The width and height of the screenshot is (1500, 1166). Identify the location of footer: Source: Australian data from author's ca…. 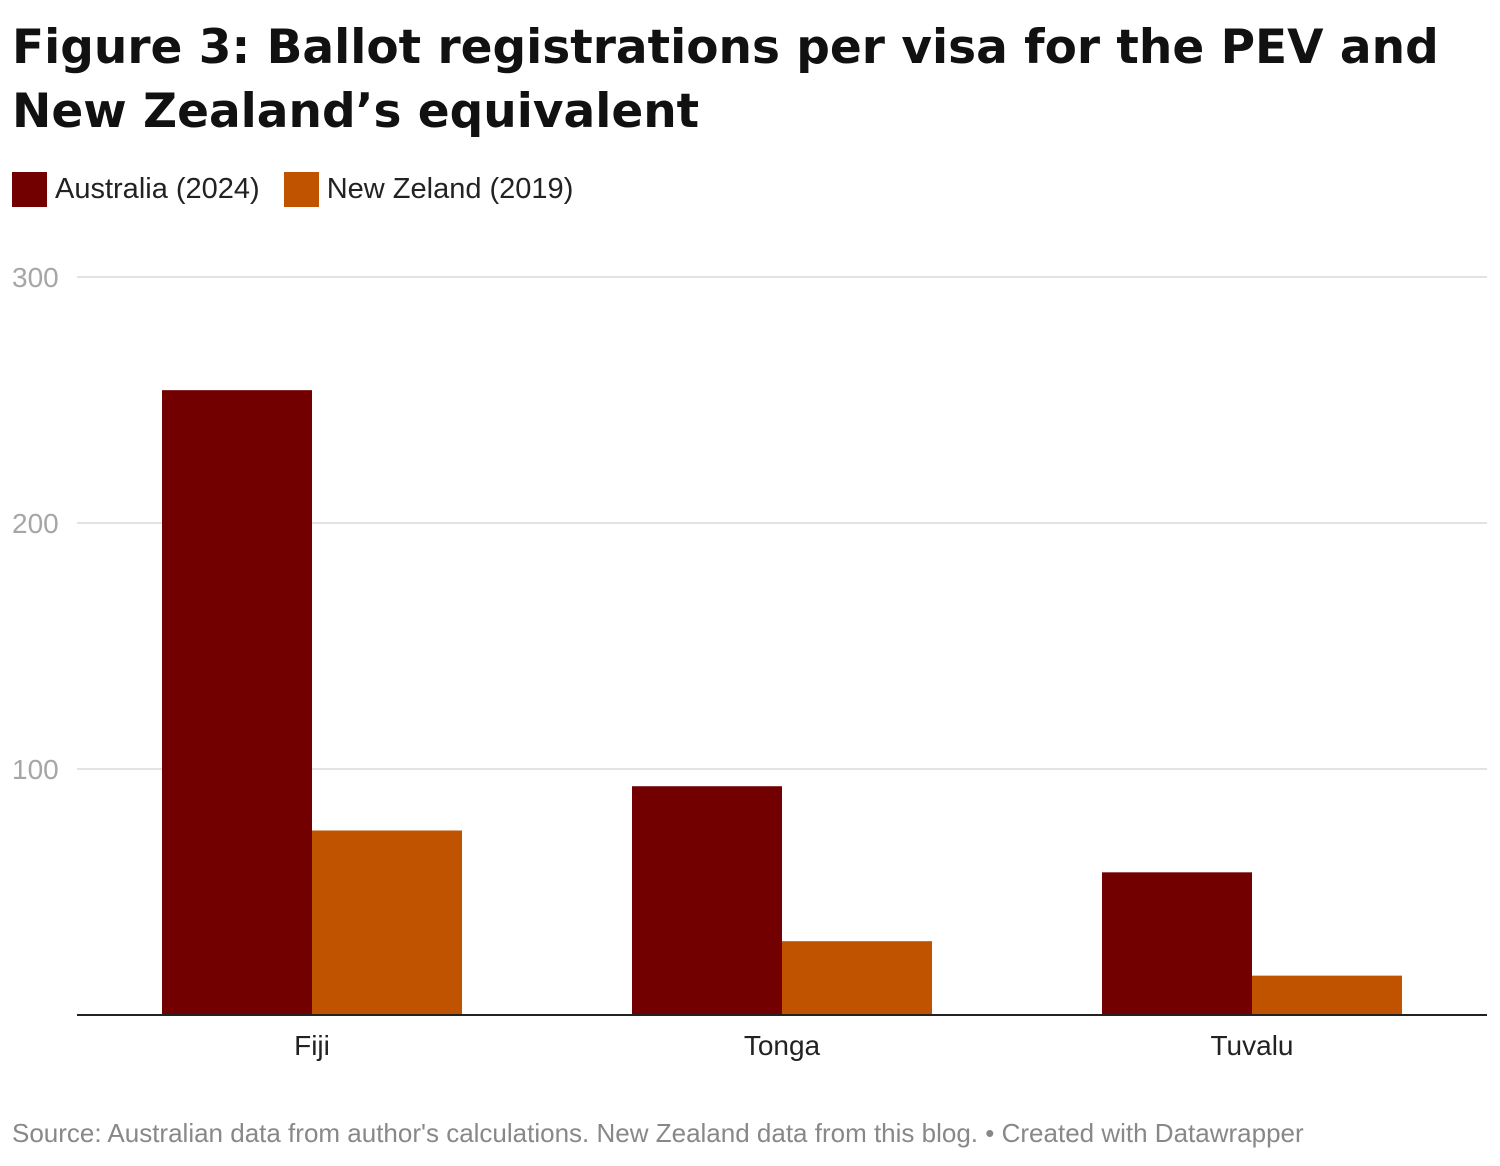
(658, 1133).